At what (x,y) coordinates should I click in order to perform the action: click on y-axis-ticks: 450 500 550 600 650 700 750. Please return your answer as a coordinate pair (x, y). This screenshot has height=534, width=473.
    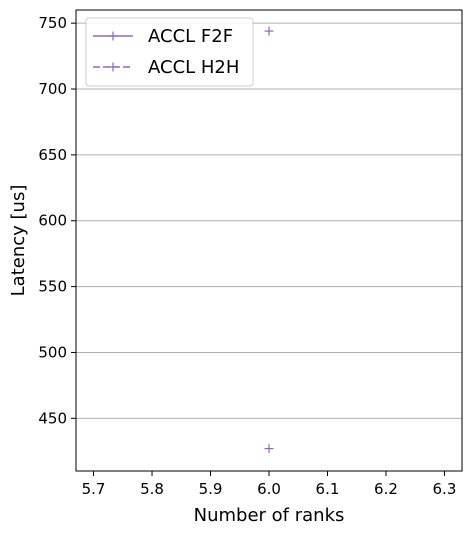
    Looking at the image, I should click on (57, 220).